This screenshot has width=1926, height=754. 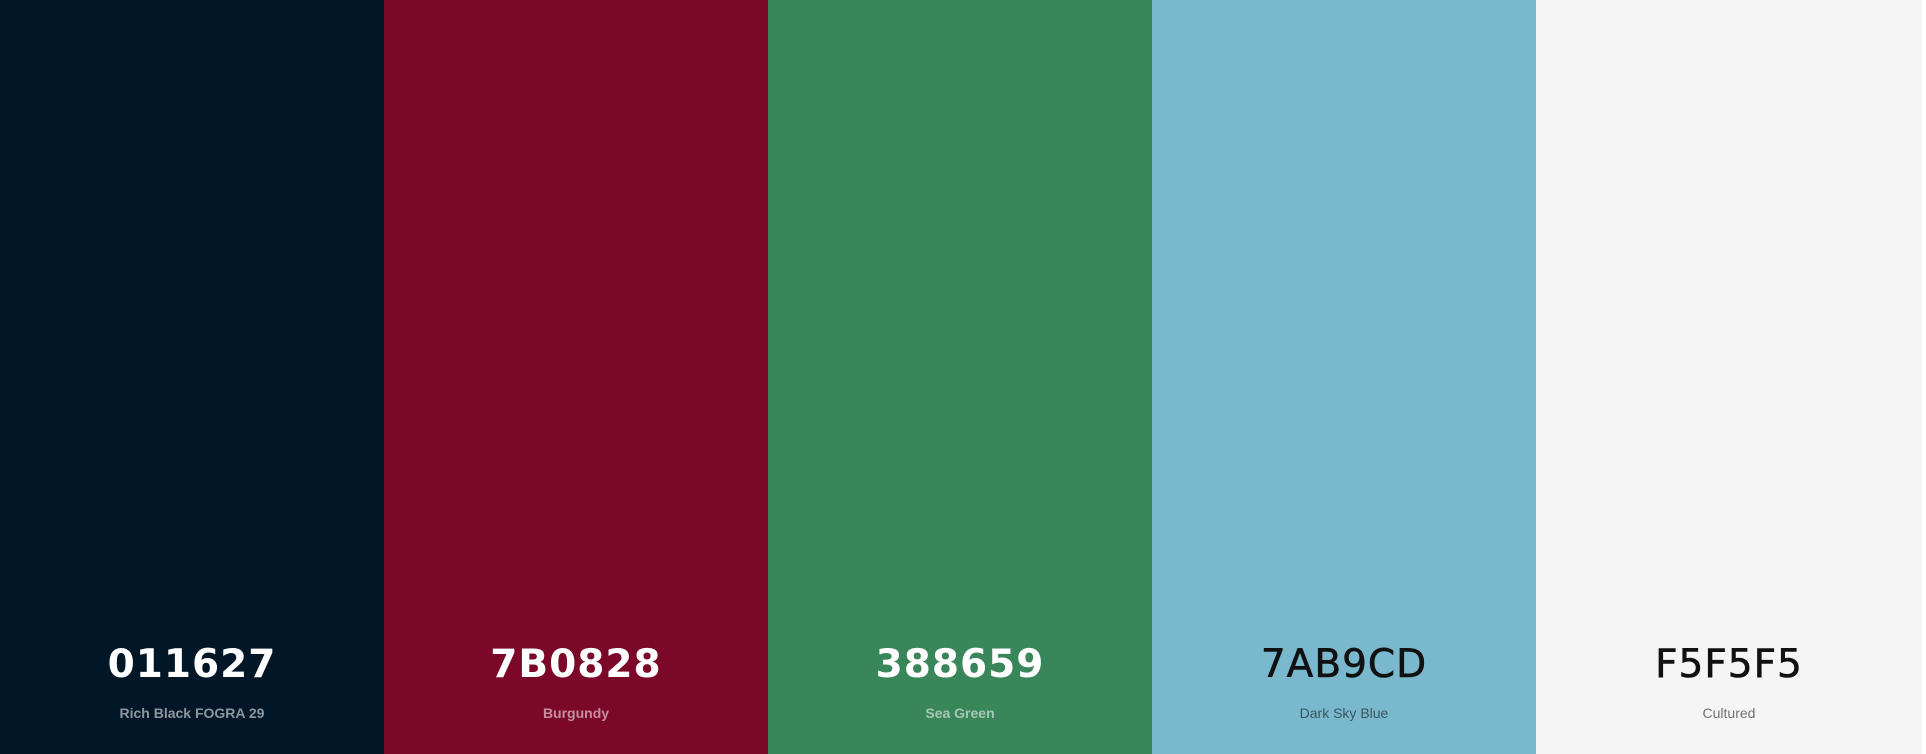 I want to click on swatch-color-name: Dark Sky Blue, so click(x=1344, y=713).